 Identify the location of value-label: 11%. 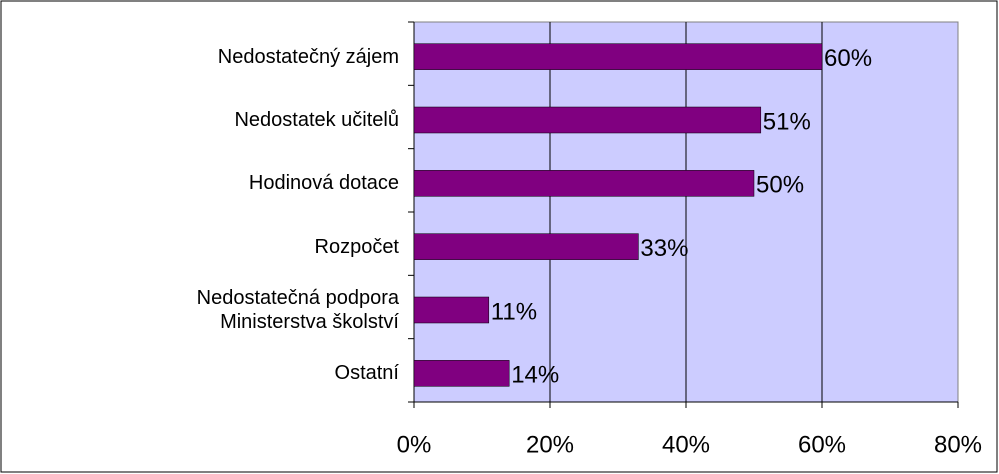
(514, 311).